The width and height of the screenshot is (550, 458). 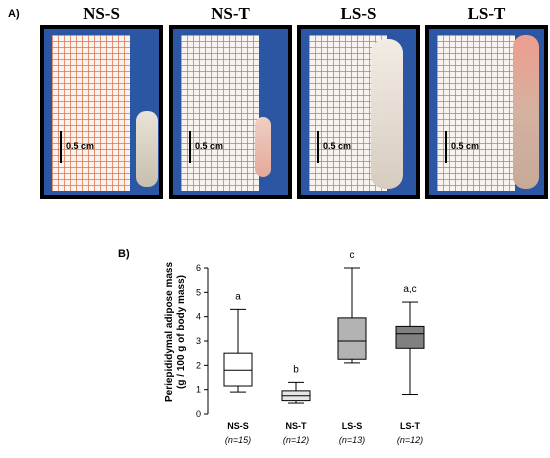 I want to click on box-ns-t: b NS-T (n=12), so click(x=296, y=404).